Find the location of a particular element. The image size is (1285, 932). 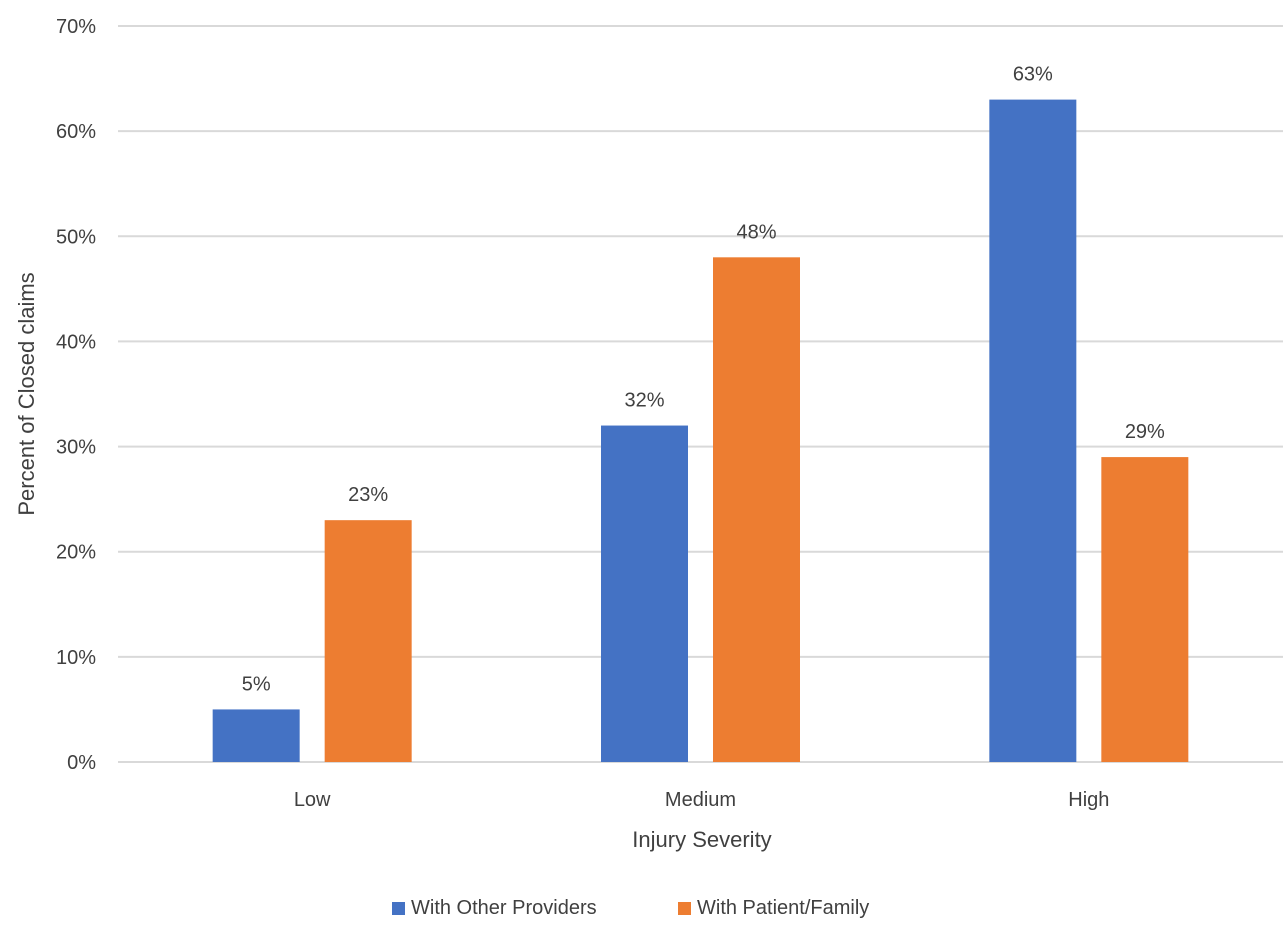

data-label: 63% is located at coordinates (1033, 75).